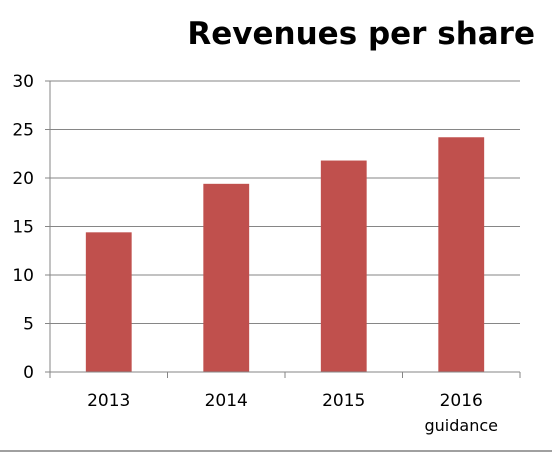 Image resolution: width=552 pixels, height=453 pixels. I want to click on x-category-label: 2013, so click(108, 401).